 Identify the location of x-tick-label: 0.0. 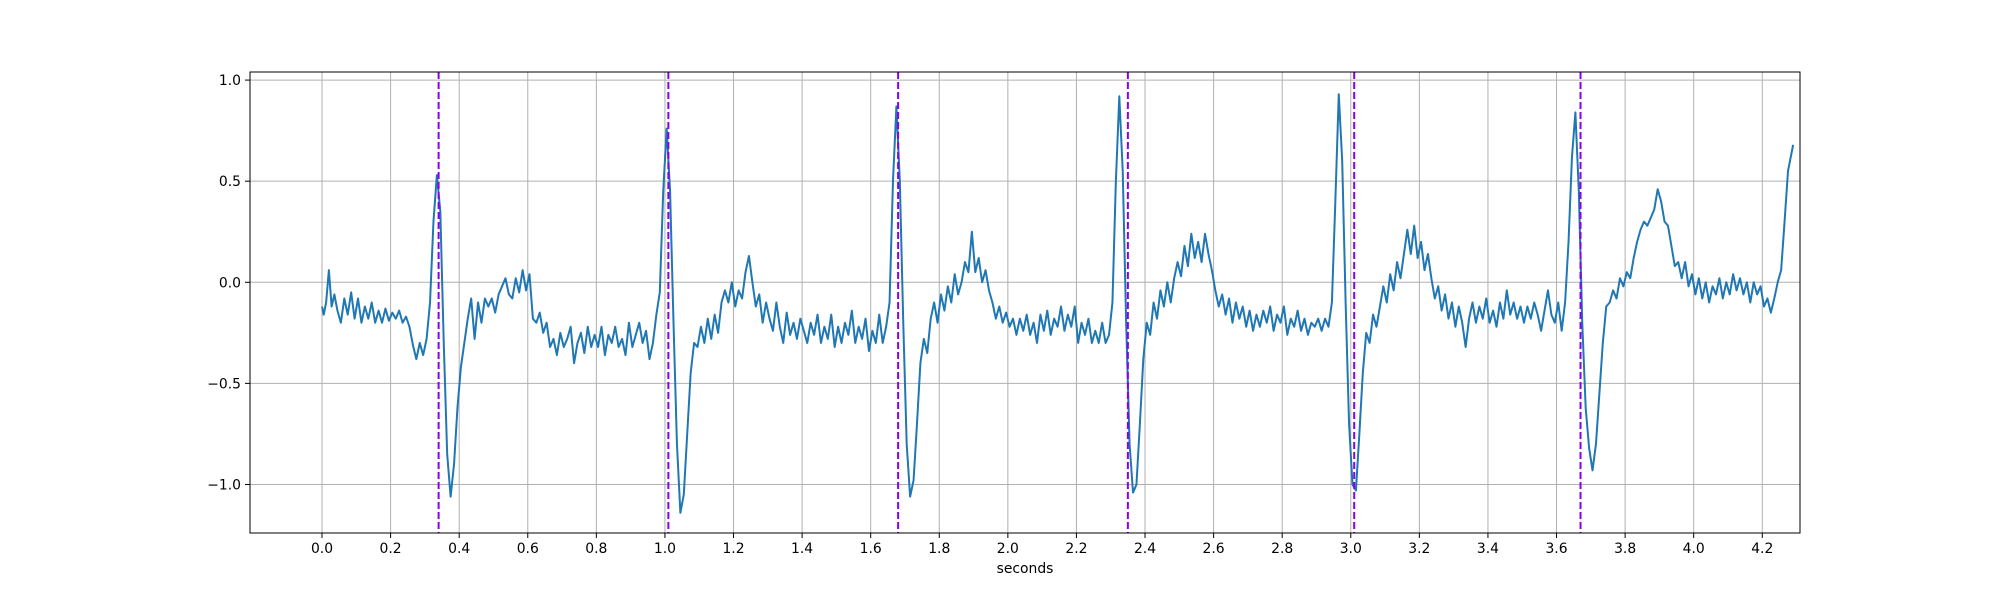
(322, 549).